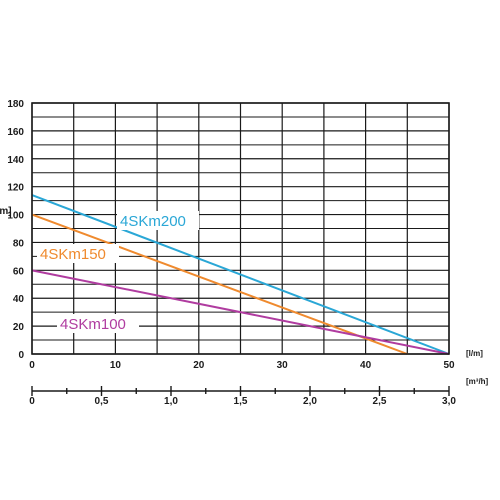  What do you see at coordinates (241, 401) in the screenshot?
I see `x-tick-label-m3h: 1,5` at bounding box center [241, 401].